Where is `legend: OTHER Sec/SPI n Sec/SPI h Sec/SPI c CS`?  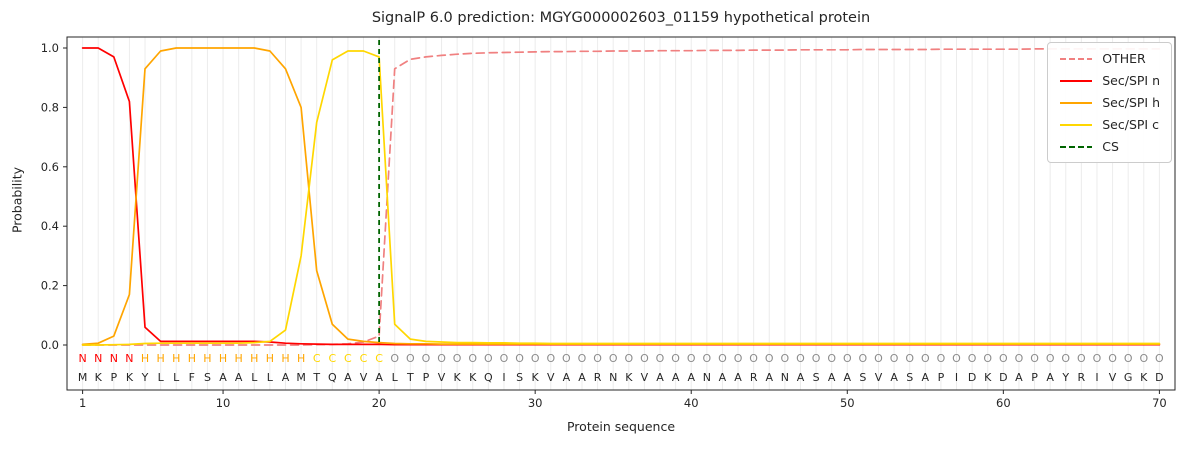
legend: OTHER Sec/SPI n Sec/SPI h Sec/SPI c CS is located at coordinates (1109, 102).